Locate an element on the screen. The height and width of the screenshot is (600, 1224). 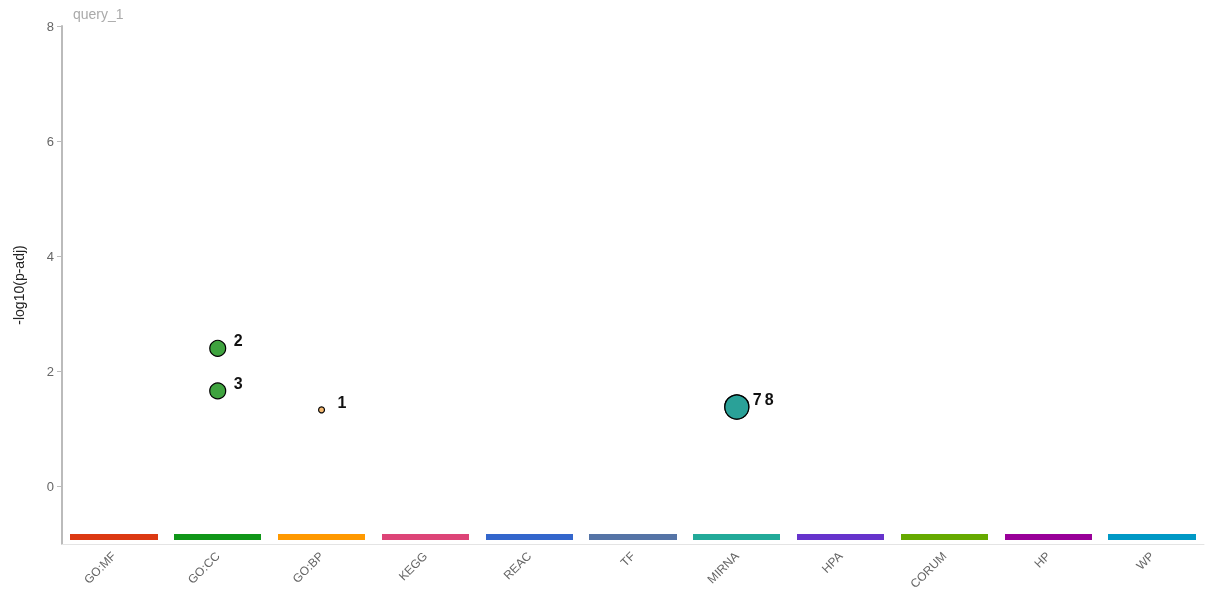
x-tick-label: HPA is located at coordinates (832, 562).